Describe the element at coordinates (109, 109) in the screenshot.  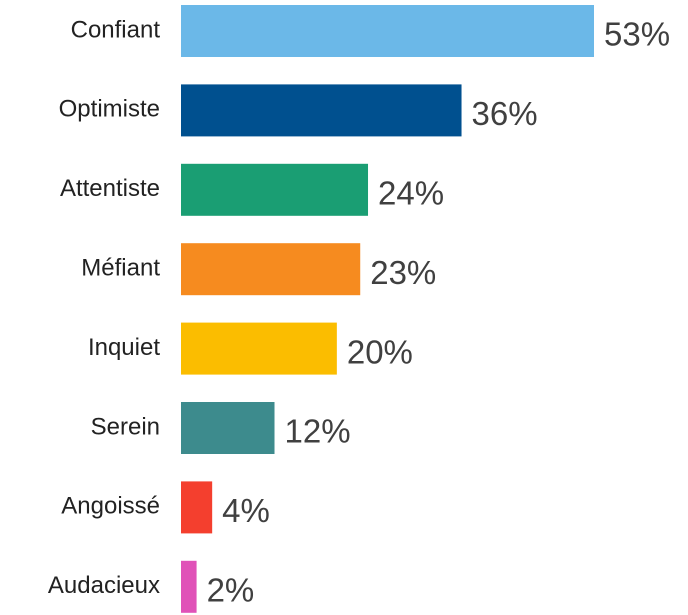
I see `category-label: Optimiste` at that location.